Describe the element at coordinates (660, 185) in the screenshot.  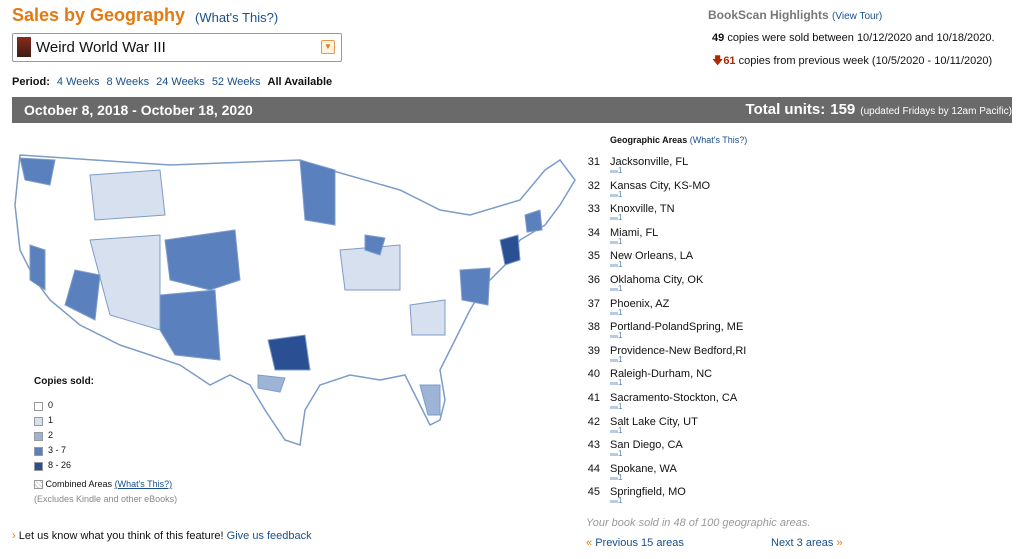
I see `area-name: Kansas City, KS-MO` at that location.